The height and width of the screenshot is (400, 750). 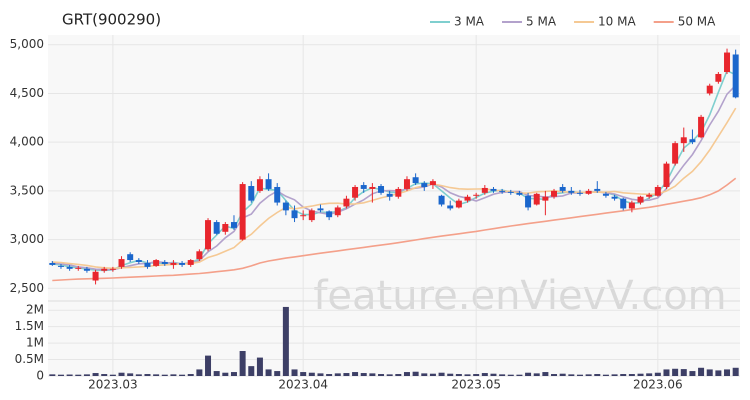 I want to click on legend-label: 50 MA, so click(x=697, y=22).